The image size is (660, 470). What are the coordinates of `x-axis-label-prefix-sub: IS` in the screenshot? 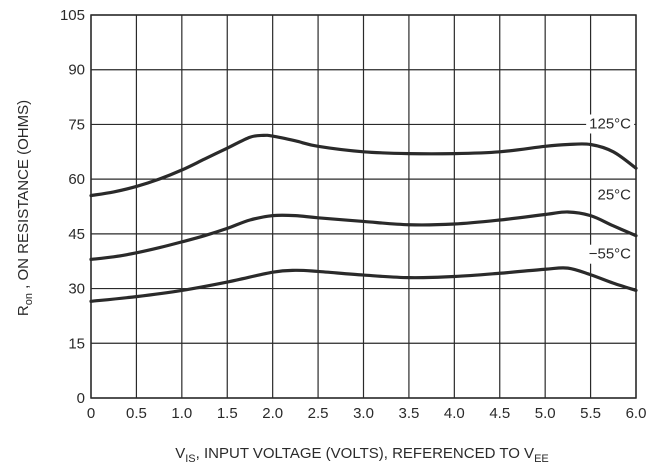 It's located at (190, 459).